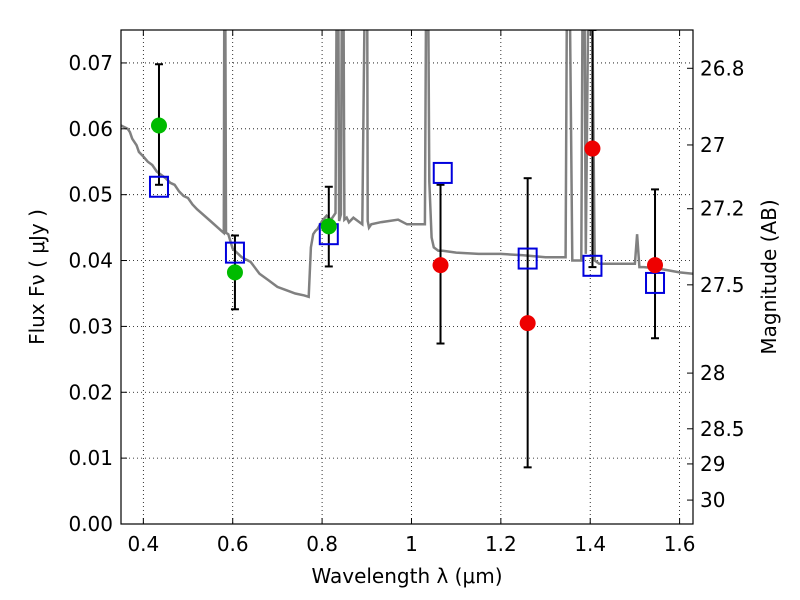 The height and width of the screenshot is (600, 800). What do you see at coordinates (722, 68) in the screenshot?
I see `magnitude-tick-label: 26.8` at bounding box center [722, 68].